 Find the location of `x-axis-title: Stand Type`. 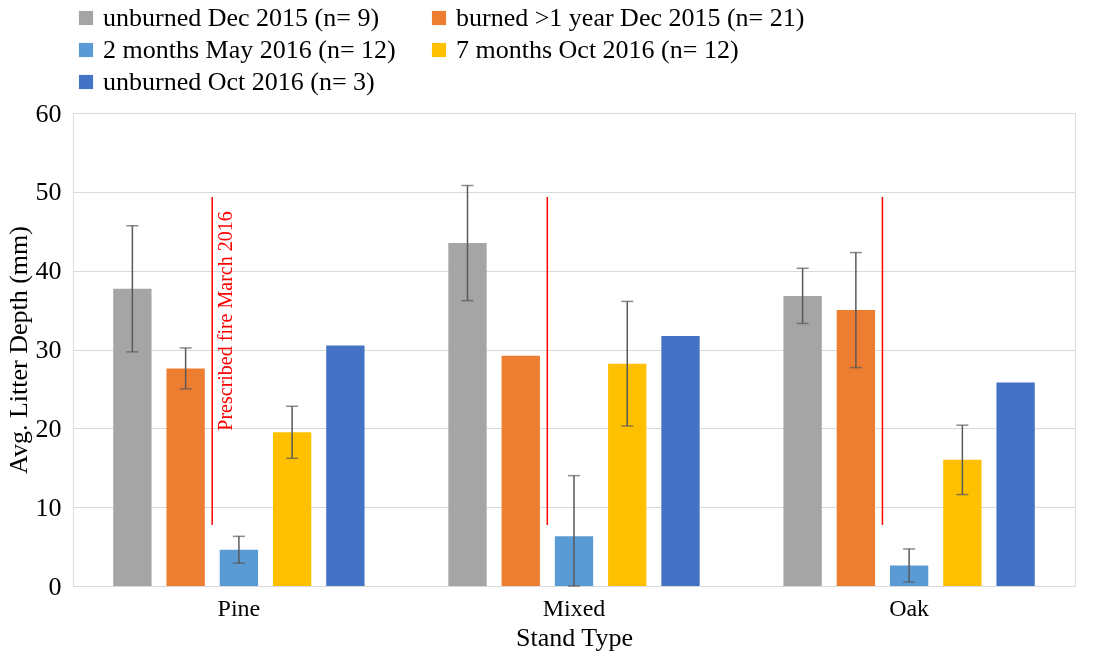

x-axis-title: Stand Type is located at coordinates (574, 637).